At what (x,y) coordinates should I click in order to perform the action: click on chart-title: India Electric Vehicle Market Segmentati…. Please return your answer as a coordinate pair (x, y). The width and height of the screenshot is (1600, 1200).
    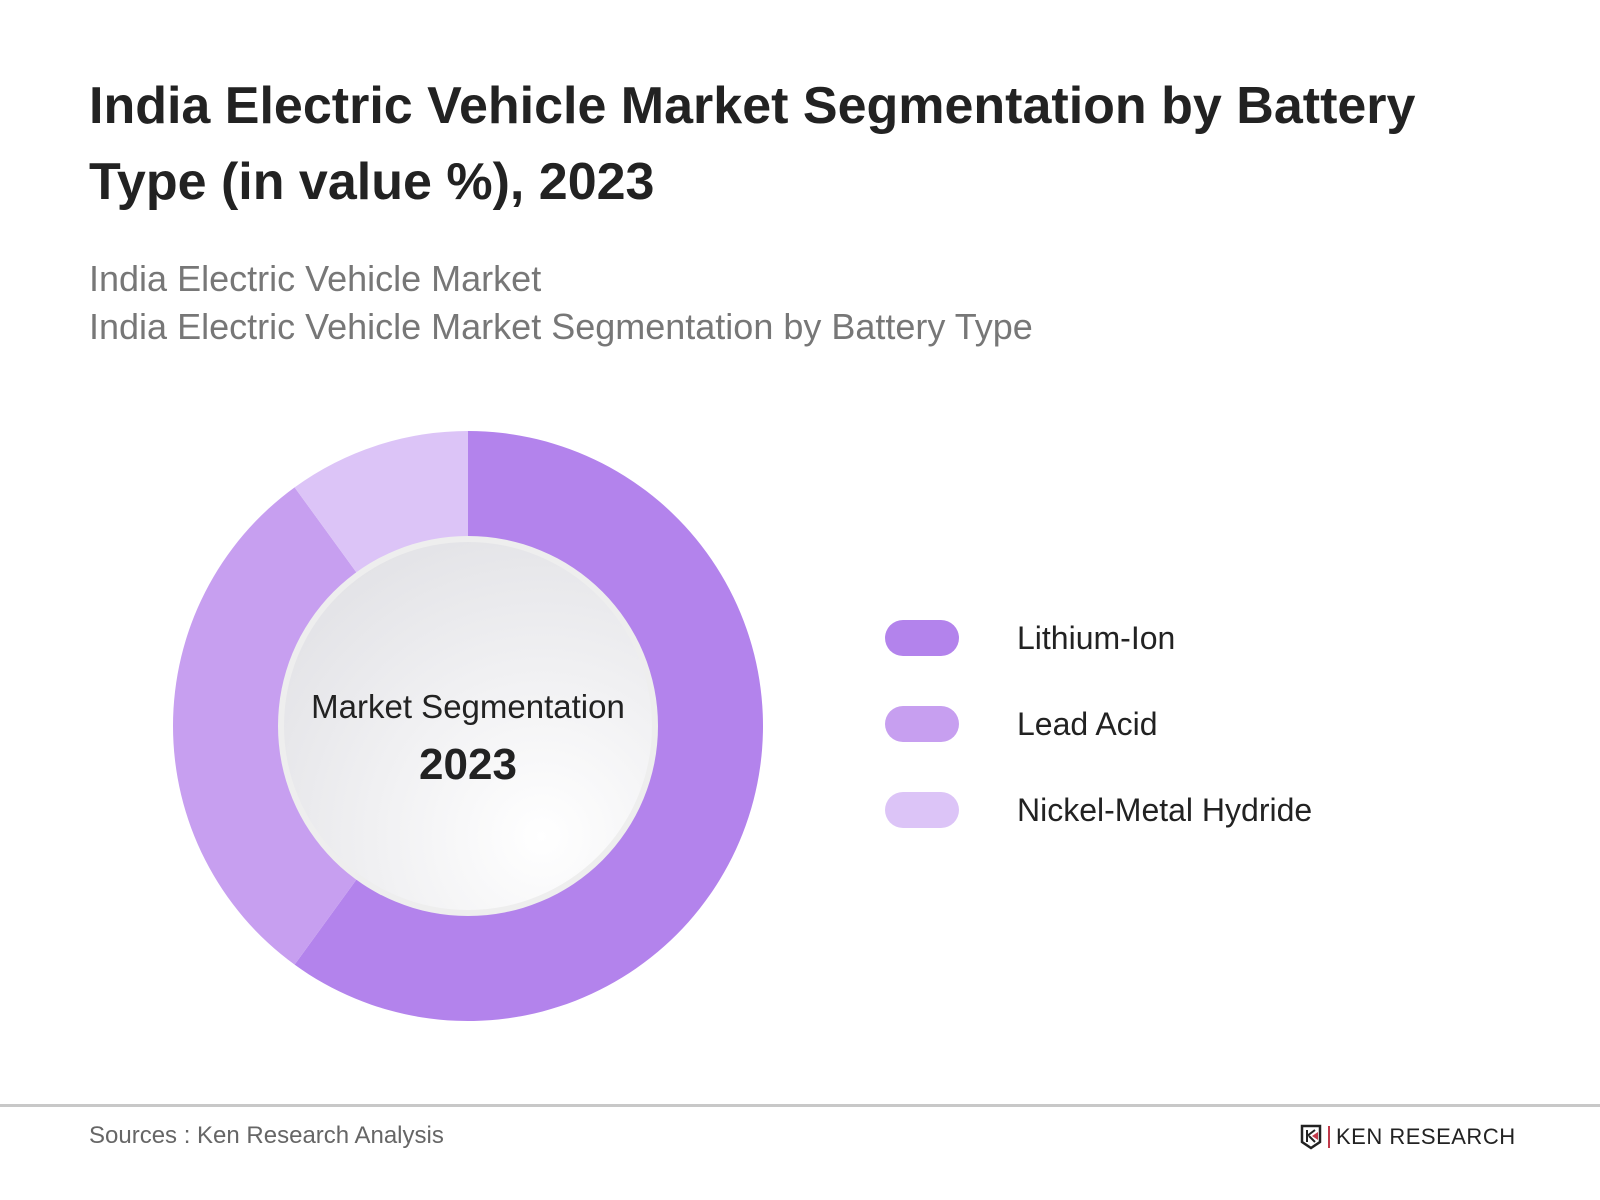
    Looking at the image, I should click on (752, 144).